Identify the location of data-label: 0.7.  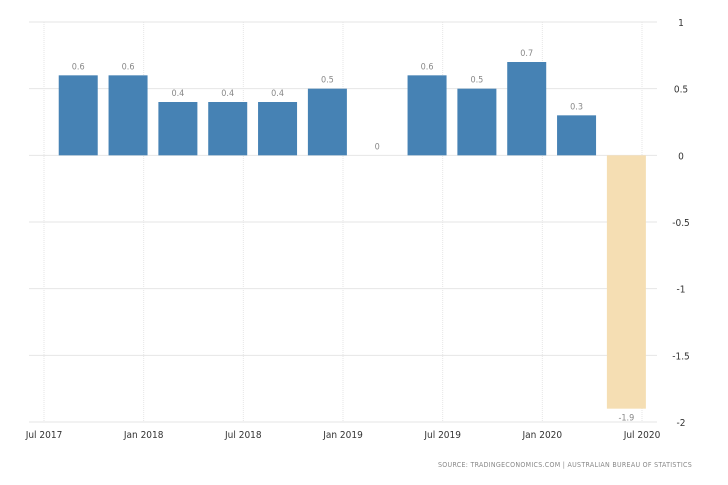
(526, 54).